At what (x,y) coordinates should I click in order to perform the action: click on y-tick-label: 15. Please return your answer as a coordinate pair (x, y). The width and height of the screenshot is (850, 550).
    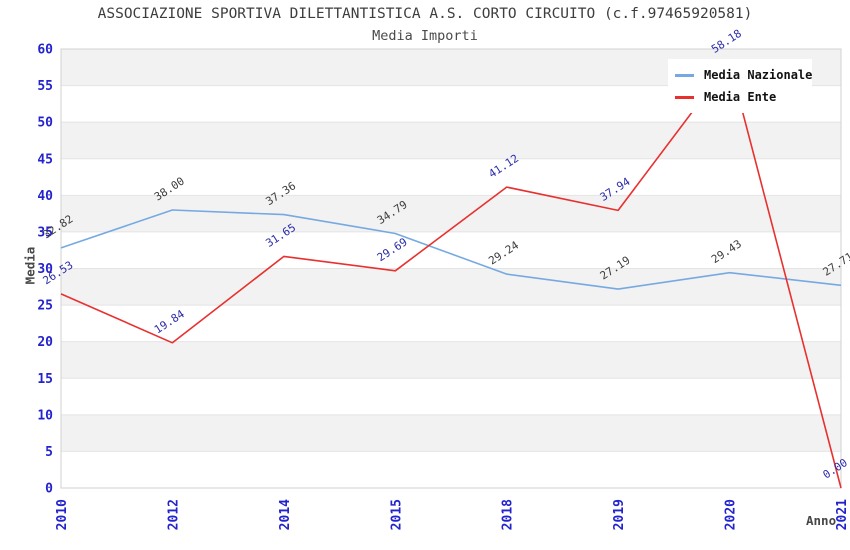
    Looking at the image, I should click on (45, 379).